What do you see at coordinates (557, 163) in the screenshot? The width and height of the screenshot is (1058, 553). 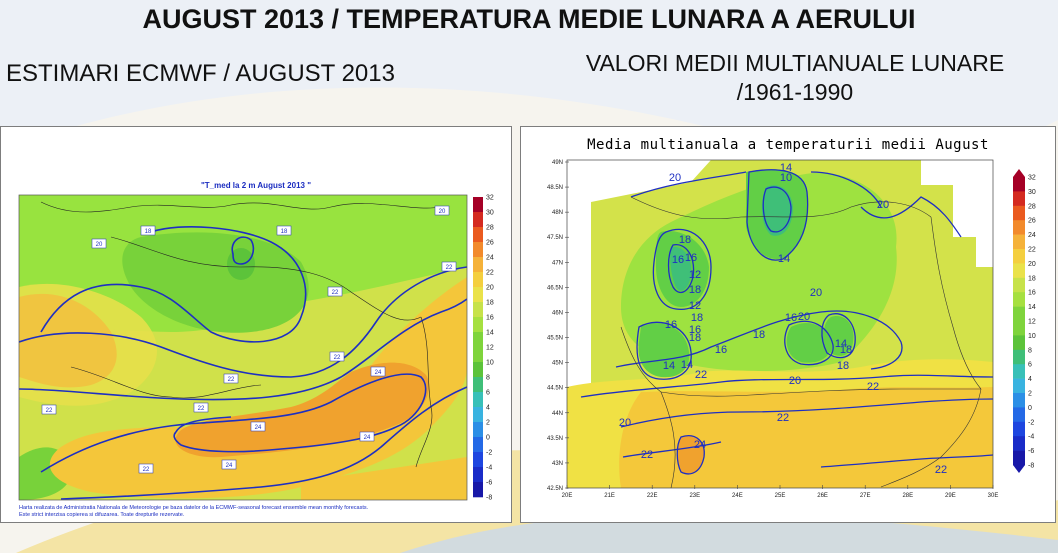 I see `y-tick-label: 49N` at bounding box center [557, 163].